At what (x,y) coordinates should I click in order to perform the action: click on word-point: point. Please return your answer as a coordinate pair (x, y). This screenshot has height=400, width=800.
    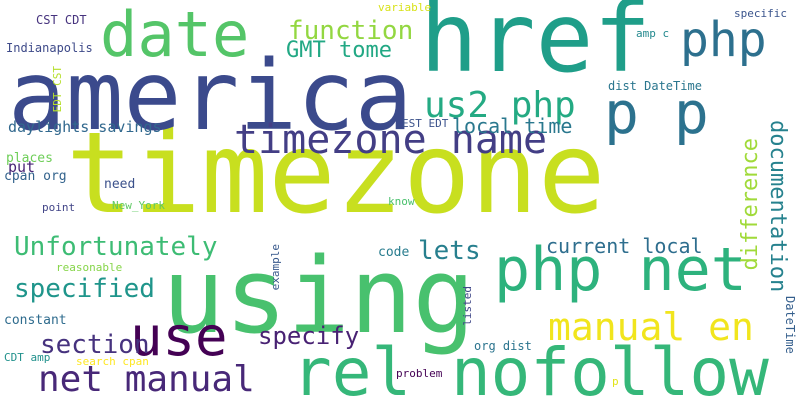
    Looking at the image, I should click on (59, 207).